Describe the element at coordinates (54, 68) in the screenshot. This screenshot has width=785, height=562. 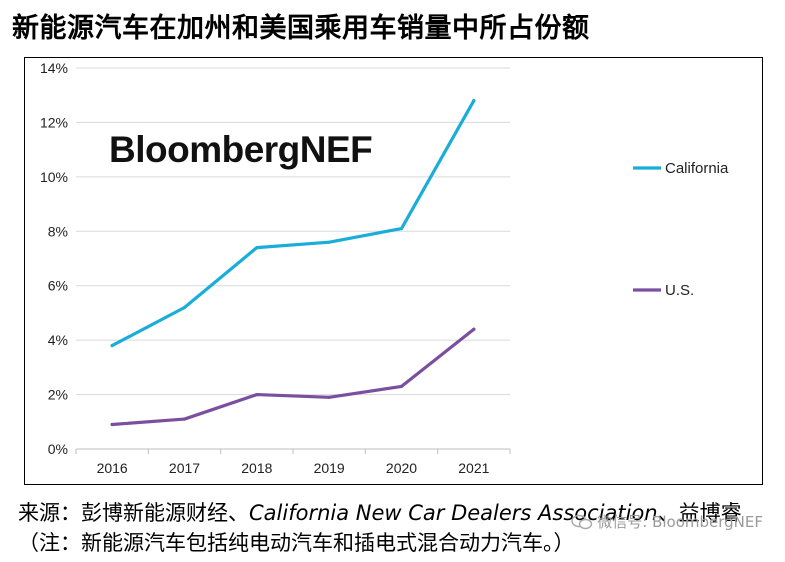
I see `y-tick-label: 14%` at that location.